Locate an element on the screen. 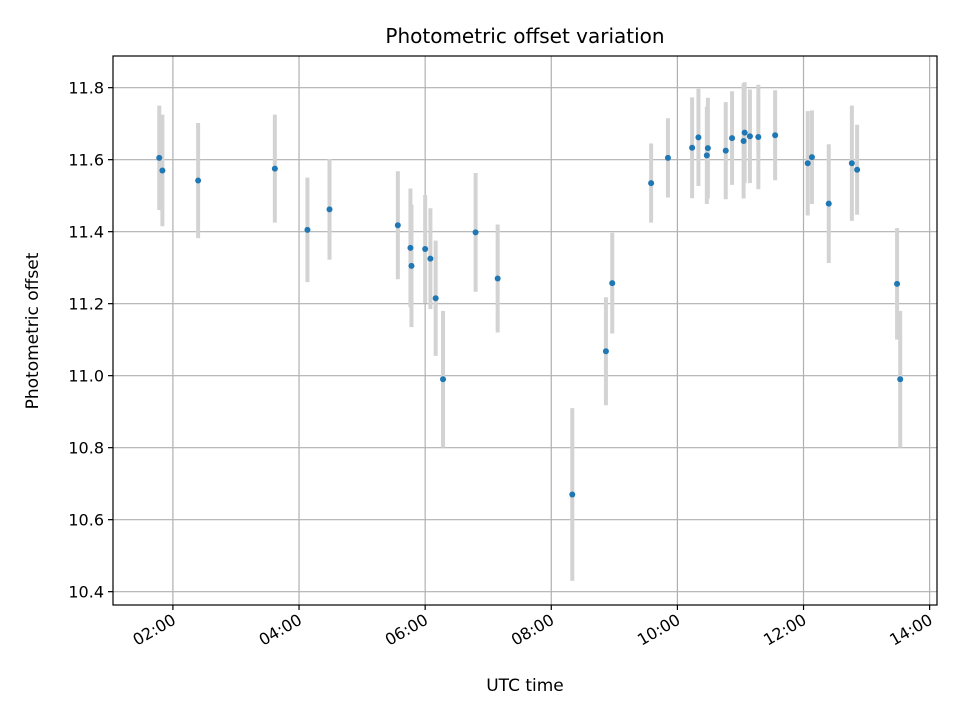 This screenshot has height=720, width=960. y-tick-label: 10.8 is located at coordinates (86, 448).